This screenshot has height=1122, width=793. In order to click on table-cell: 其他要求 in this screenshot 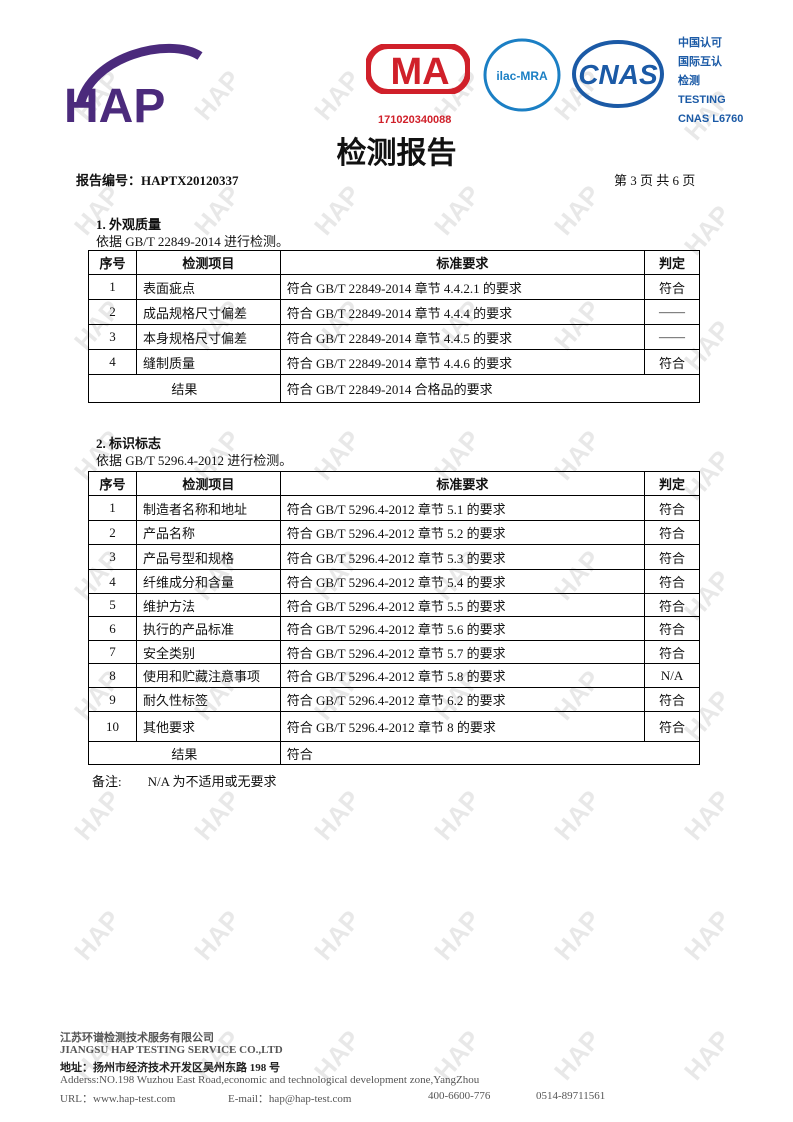, I will do `click(208, 726)`.